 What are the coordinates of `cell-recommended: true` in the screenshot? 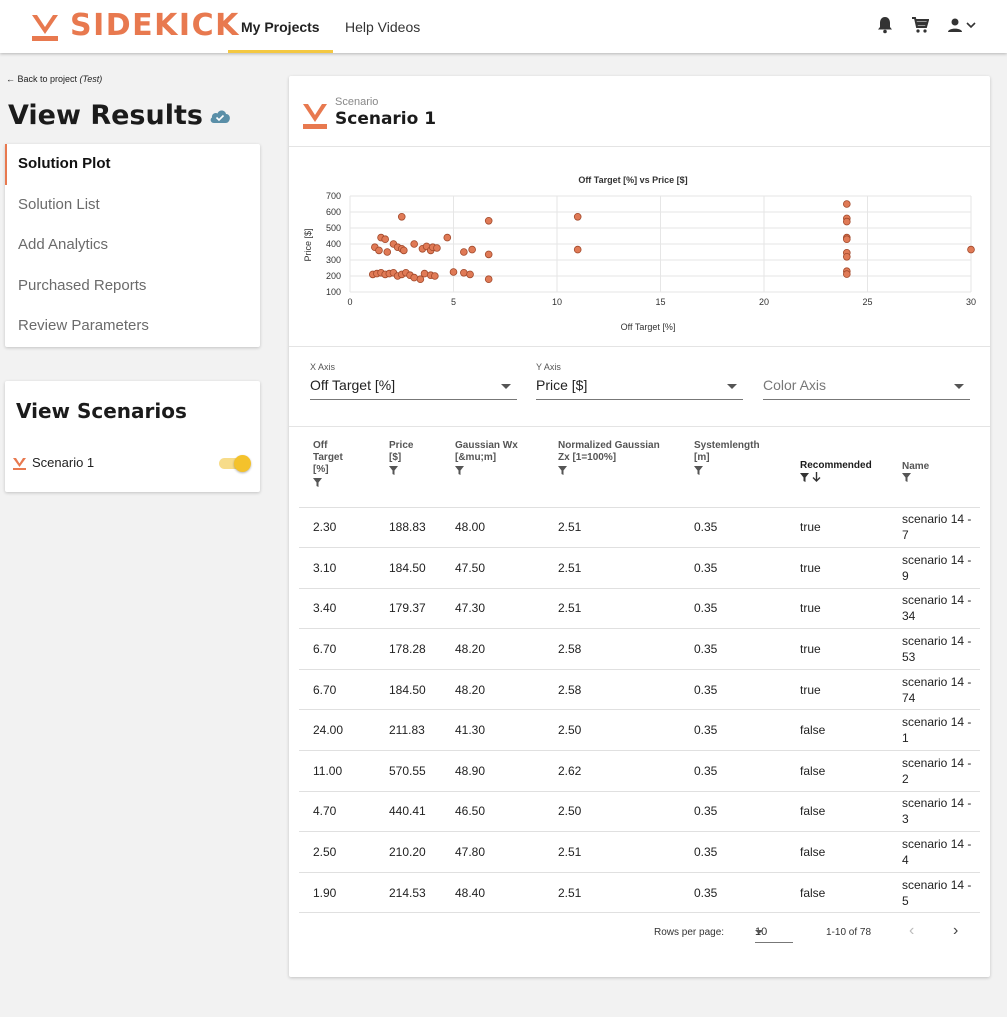 It's located at (837, 609).